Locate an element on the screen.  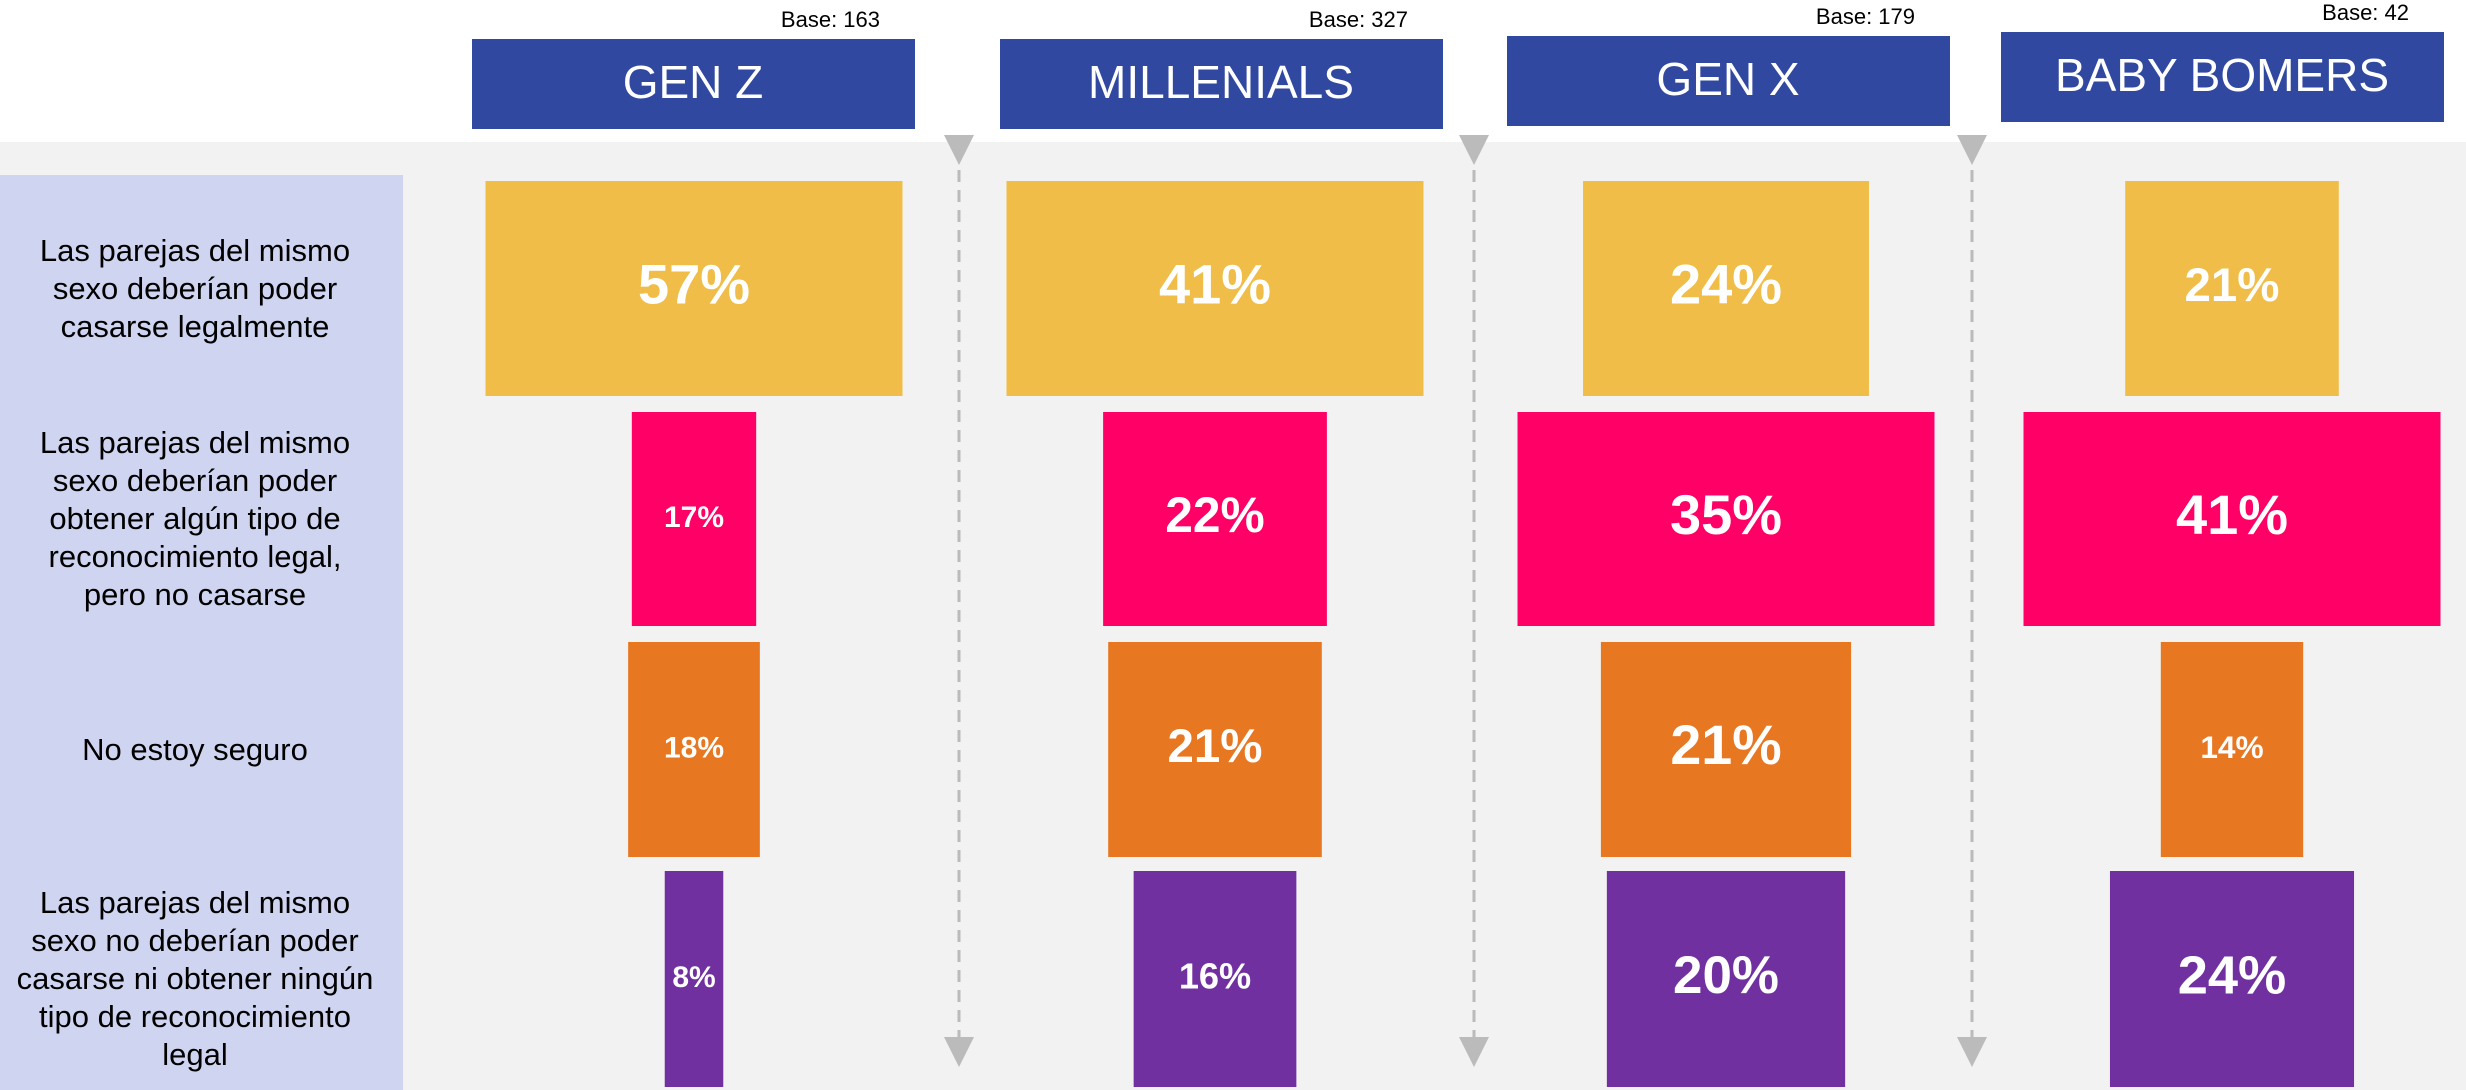
value-label: 18% is located at coordinates (694, 747).